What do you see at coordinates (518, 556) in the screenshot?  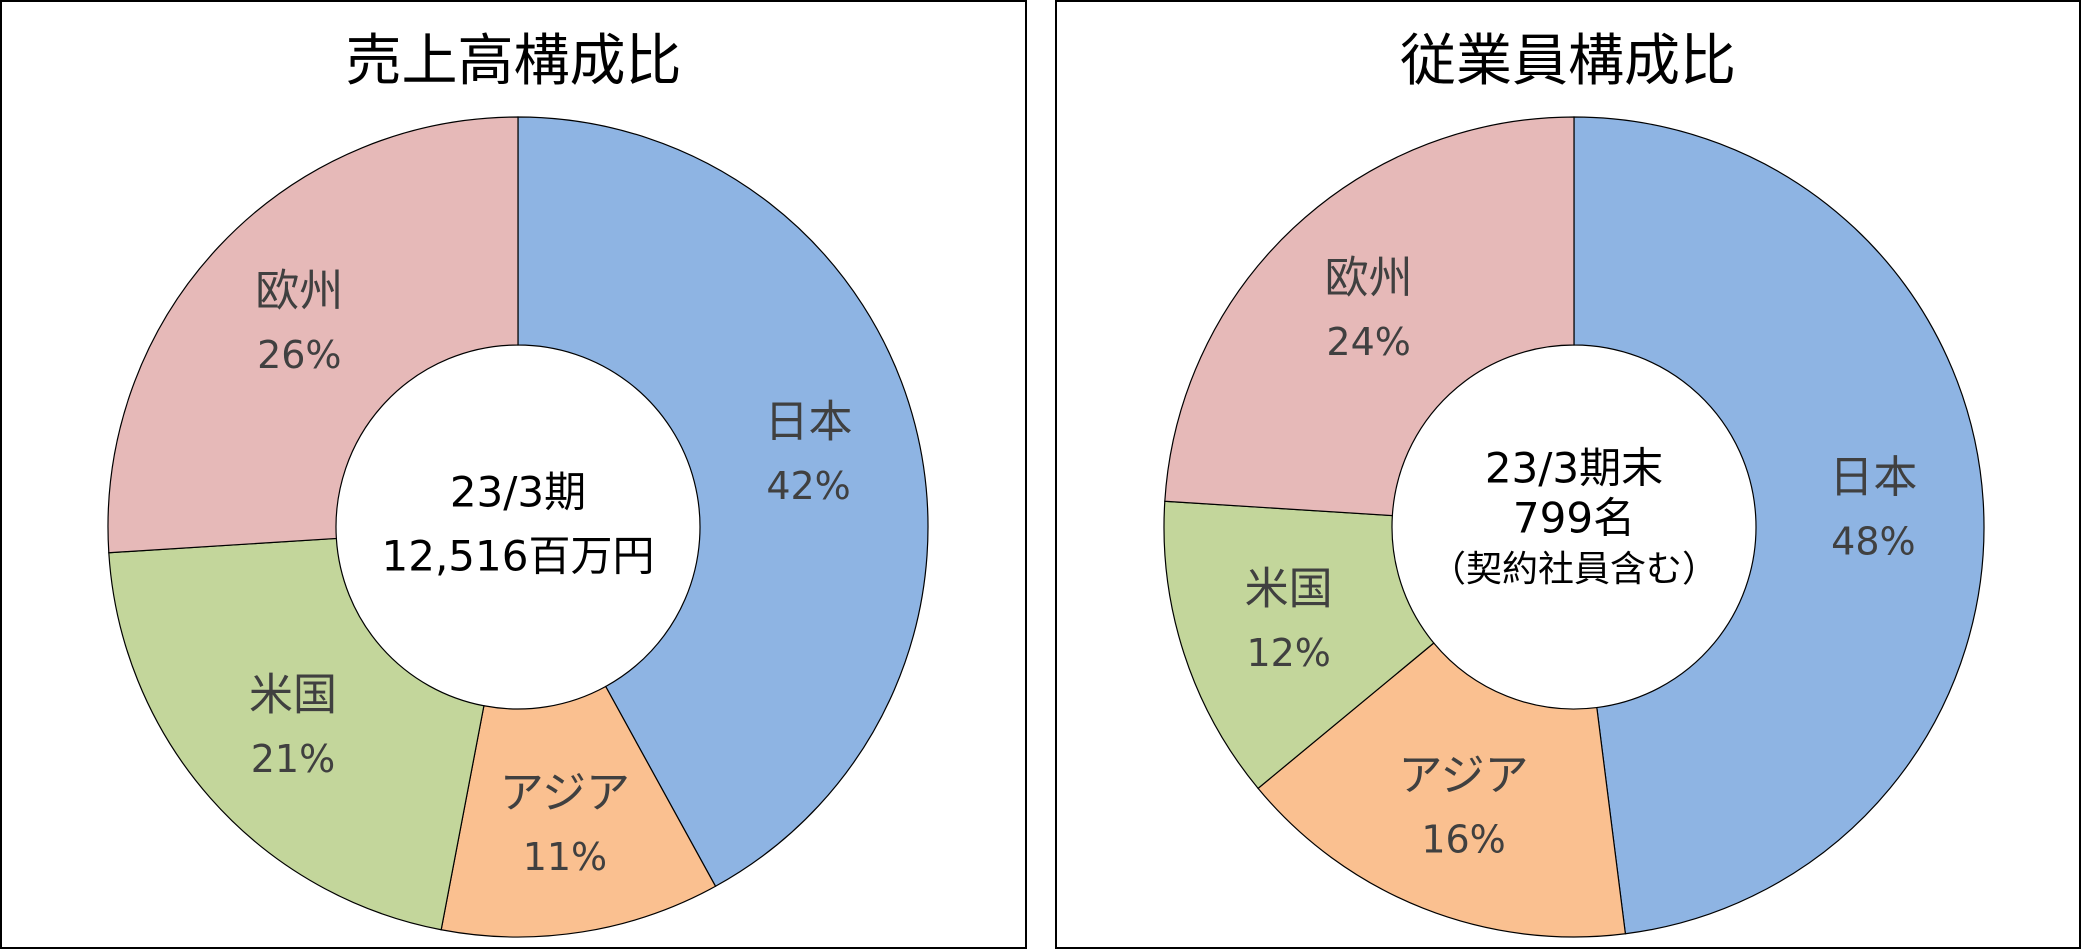 I see `center-label-line-1: 12,516百万円` at bounding box center [518, 556].